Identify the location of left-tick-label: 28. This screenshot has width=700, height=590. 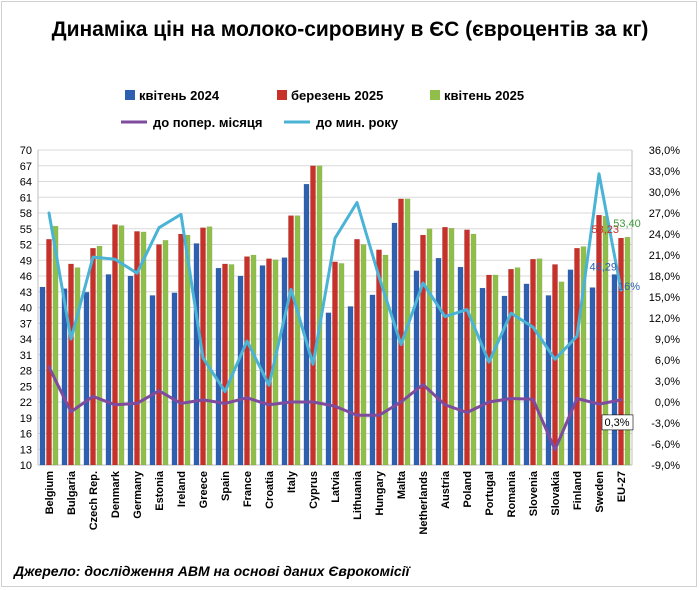
(26, 372).